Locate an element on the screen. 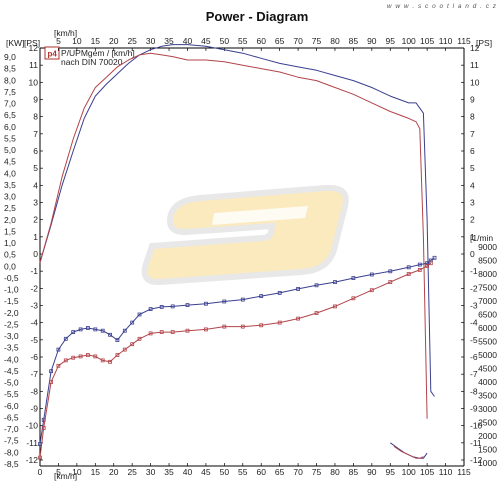 This screenshot has width=500, height=500. rpm-tick: 2500 is located at coordinates (487, 423).